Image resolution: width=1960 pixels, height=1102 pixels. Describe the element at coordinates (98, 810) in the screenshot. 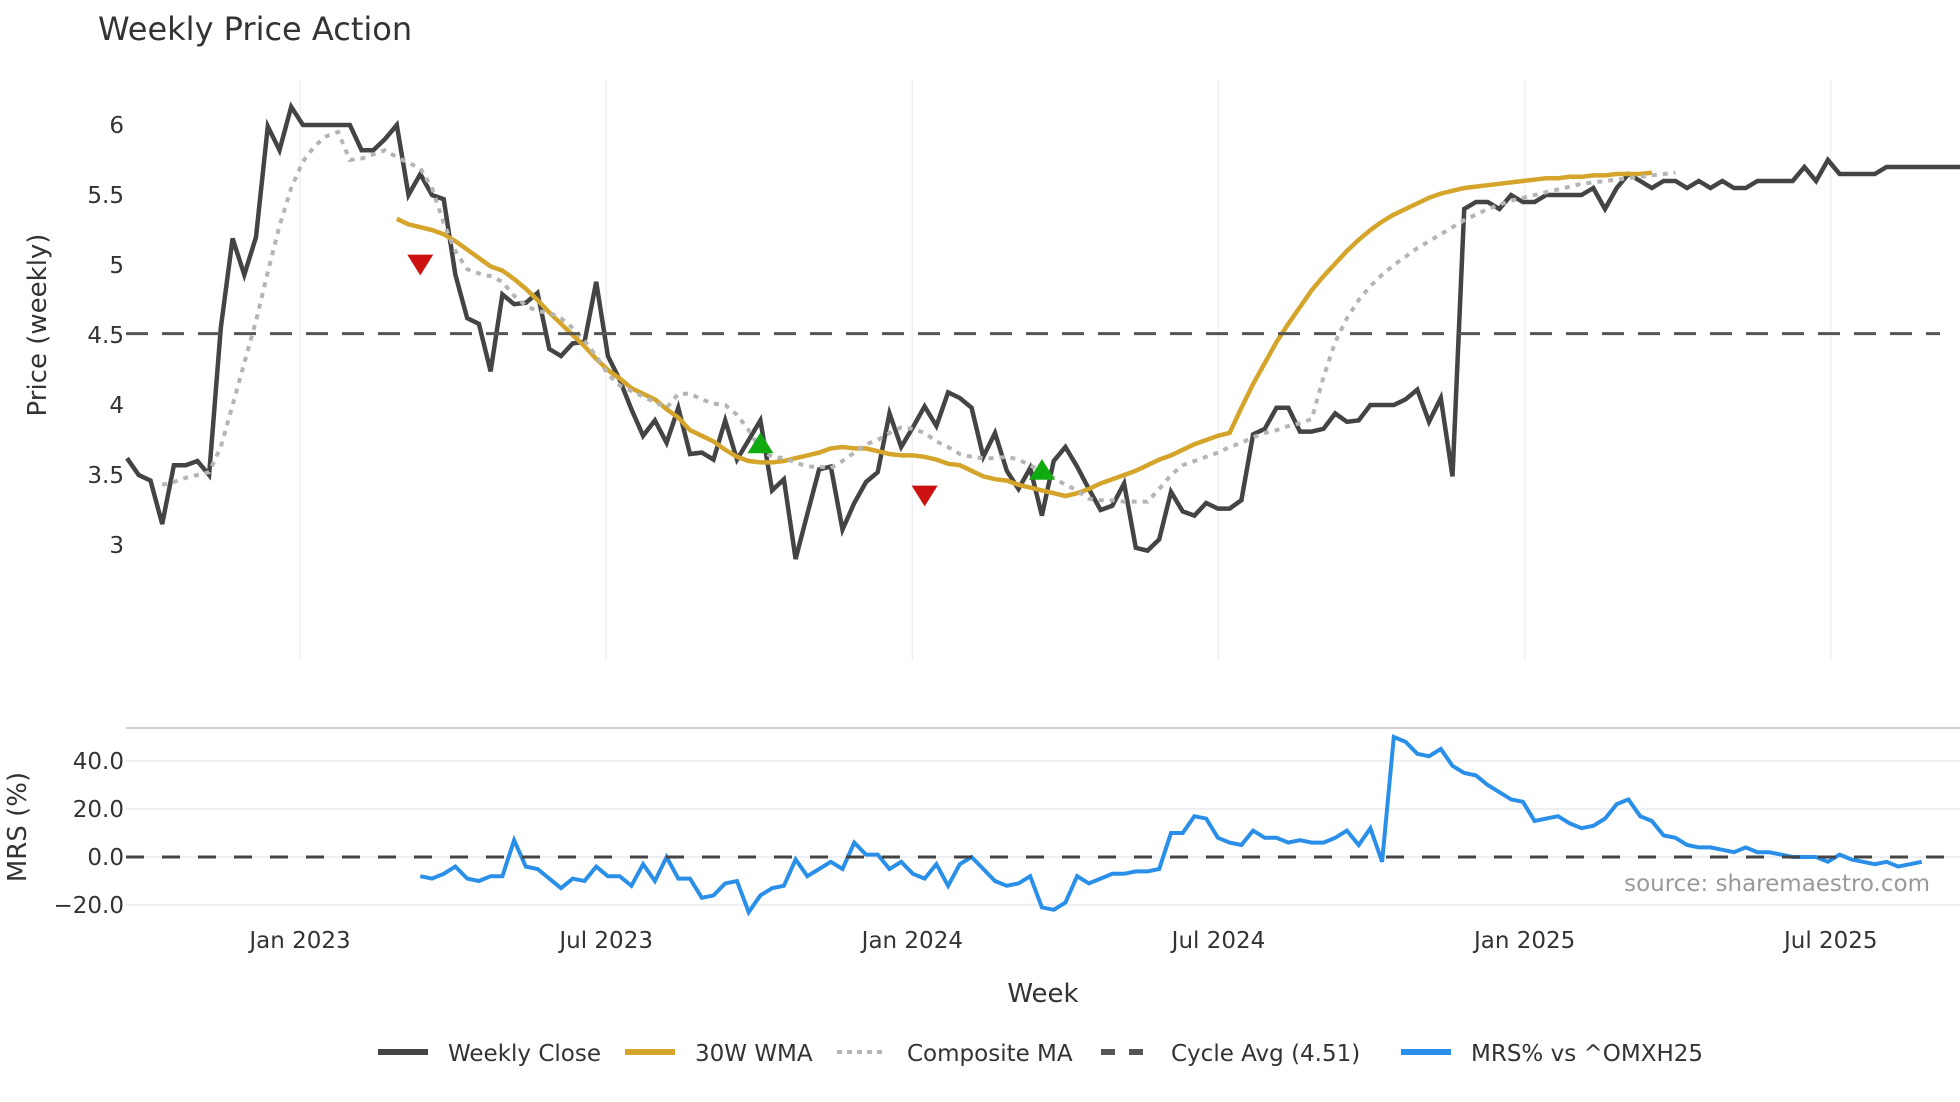

I see `mrs-y-tick-label: 20.0` at that location.